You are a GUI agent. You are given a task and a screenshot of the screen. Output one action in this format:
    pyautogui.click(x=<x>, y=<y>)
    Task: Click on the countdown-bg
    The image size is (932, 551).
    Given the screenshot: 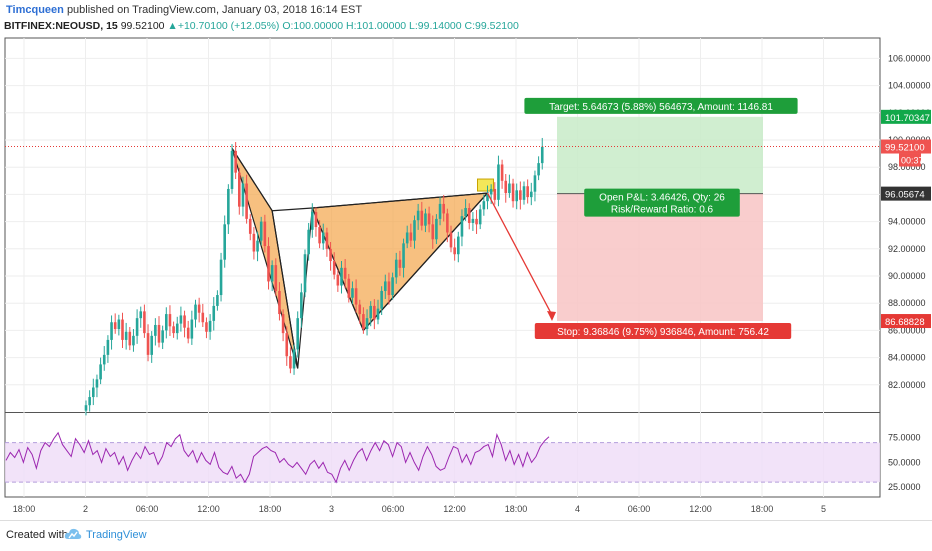 What is the action you would take?
    pyautogui.click(x=910, y=160)
    